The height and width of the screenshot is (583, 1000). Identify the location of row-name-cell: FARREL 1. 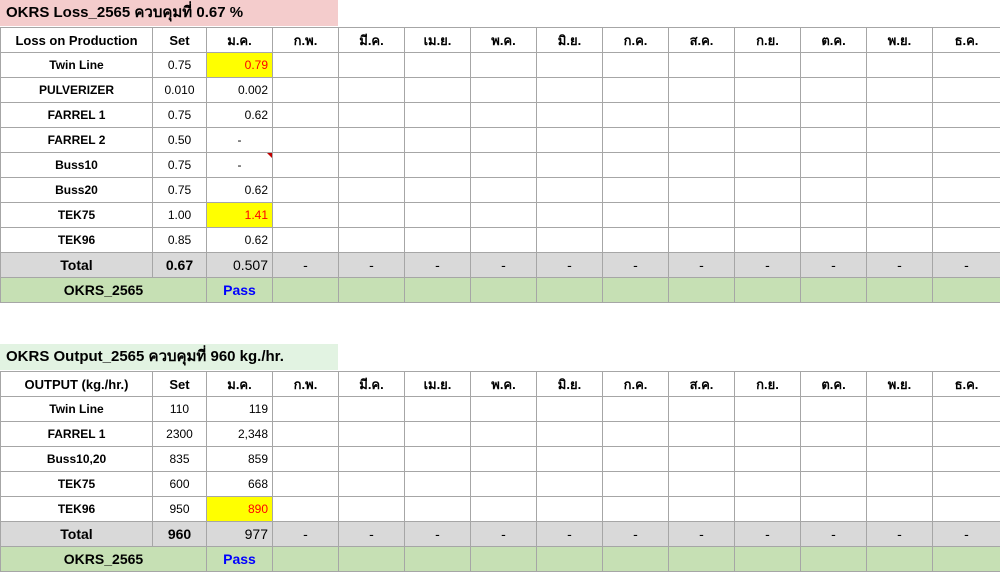
(76, 434).